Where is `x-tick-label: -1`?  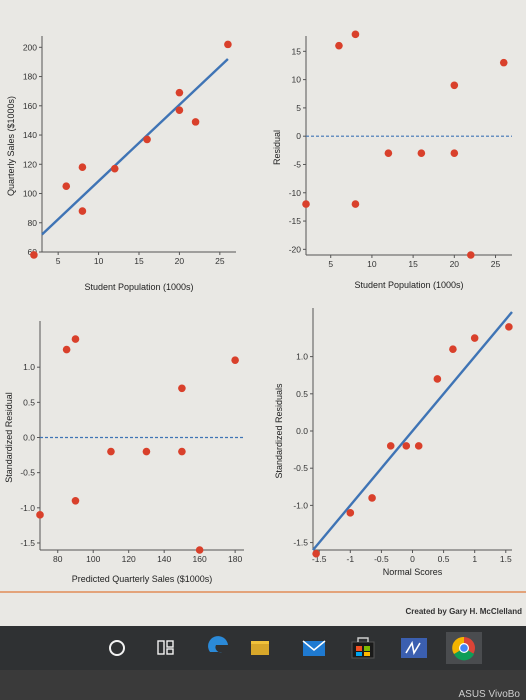
x-tick-label: -1 is located at coordinates (351, 559).